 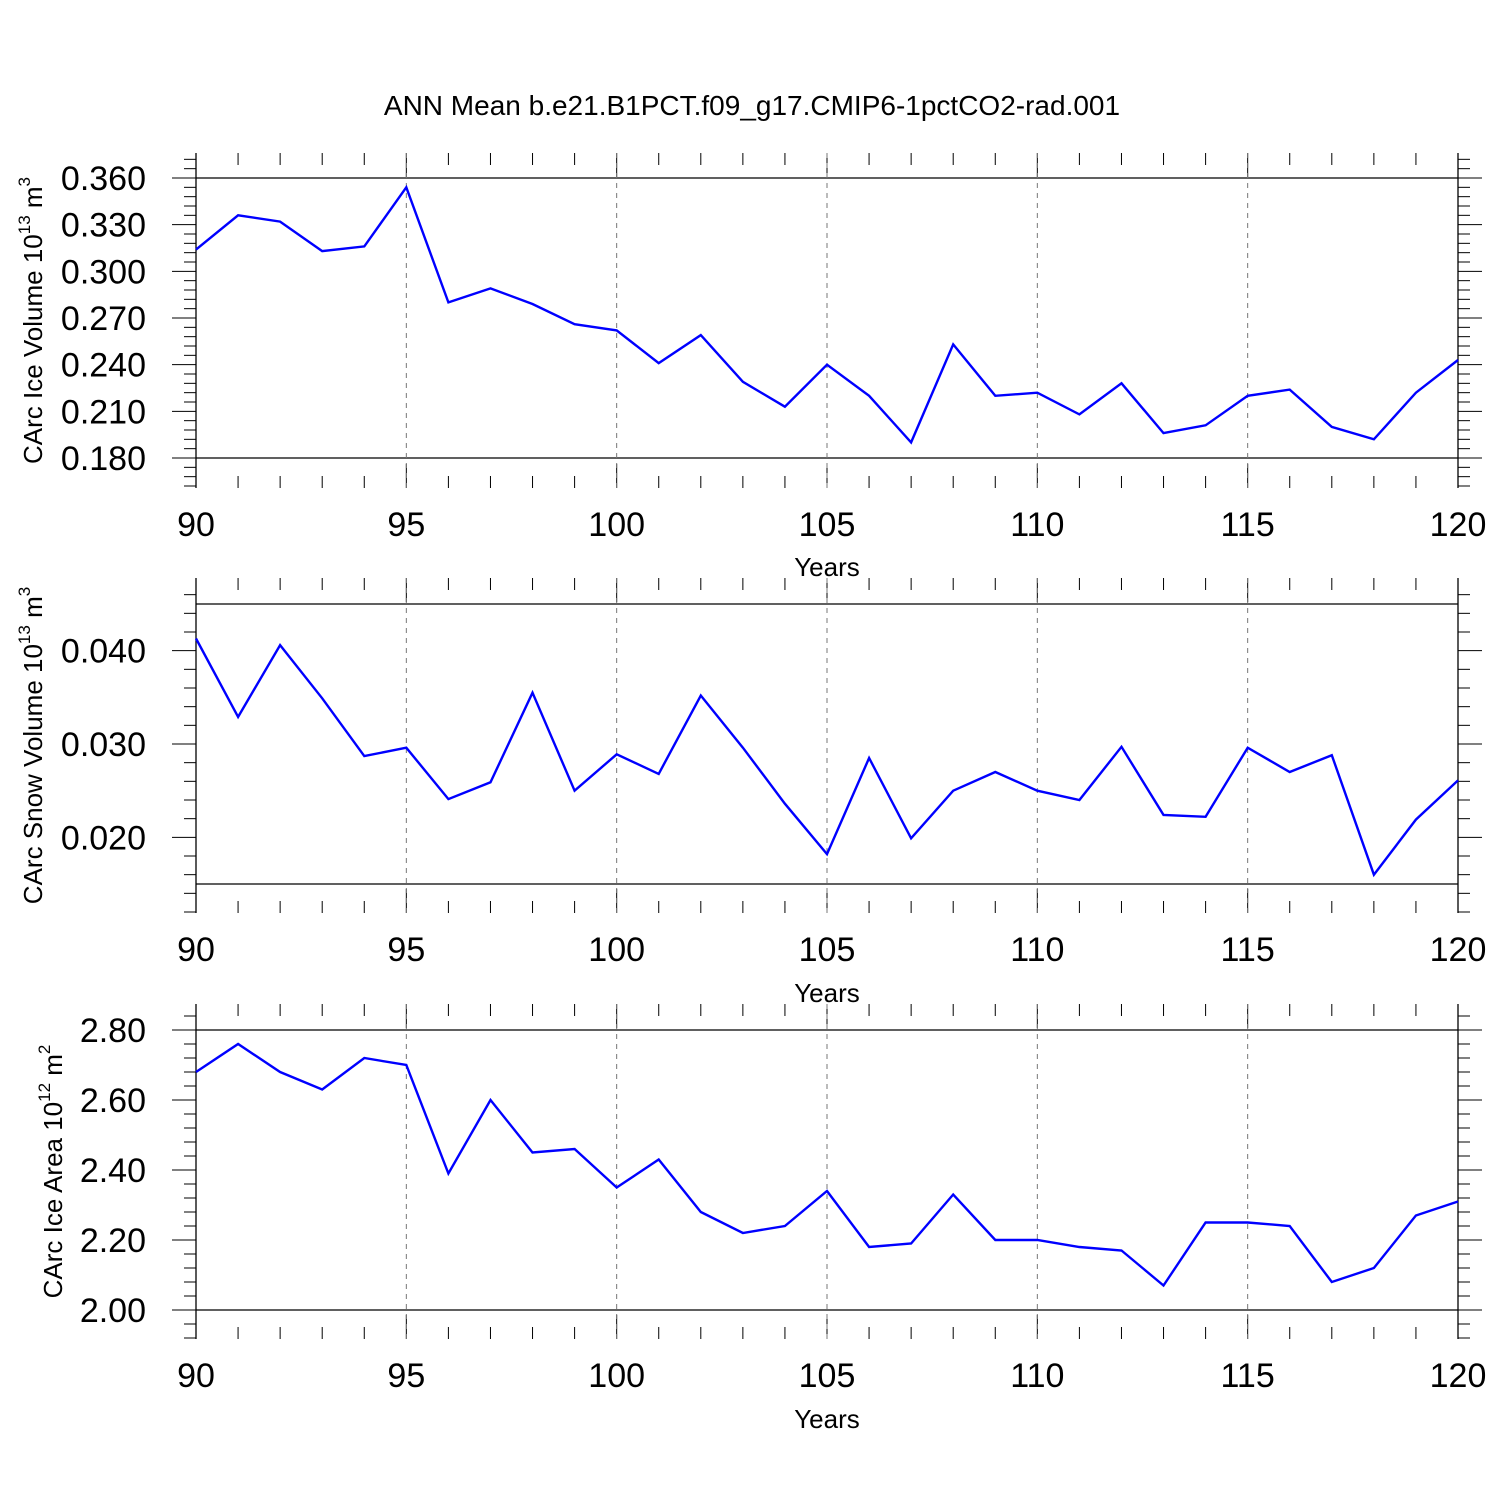 I want to click on y-axis-label-text: CArc Ice Area 10, so click(x=53, y=1200).